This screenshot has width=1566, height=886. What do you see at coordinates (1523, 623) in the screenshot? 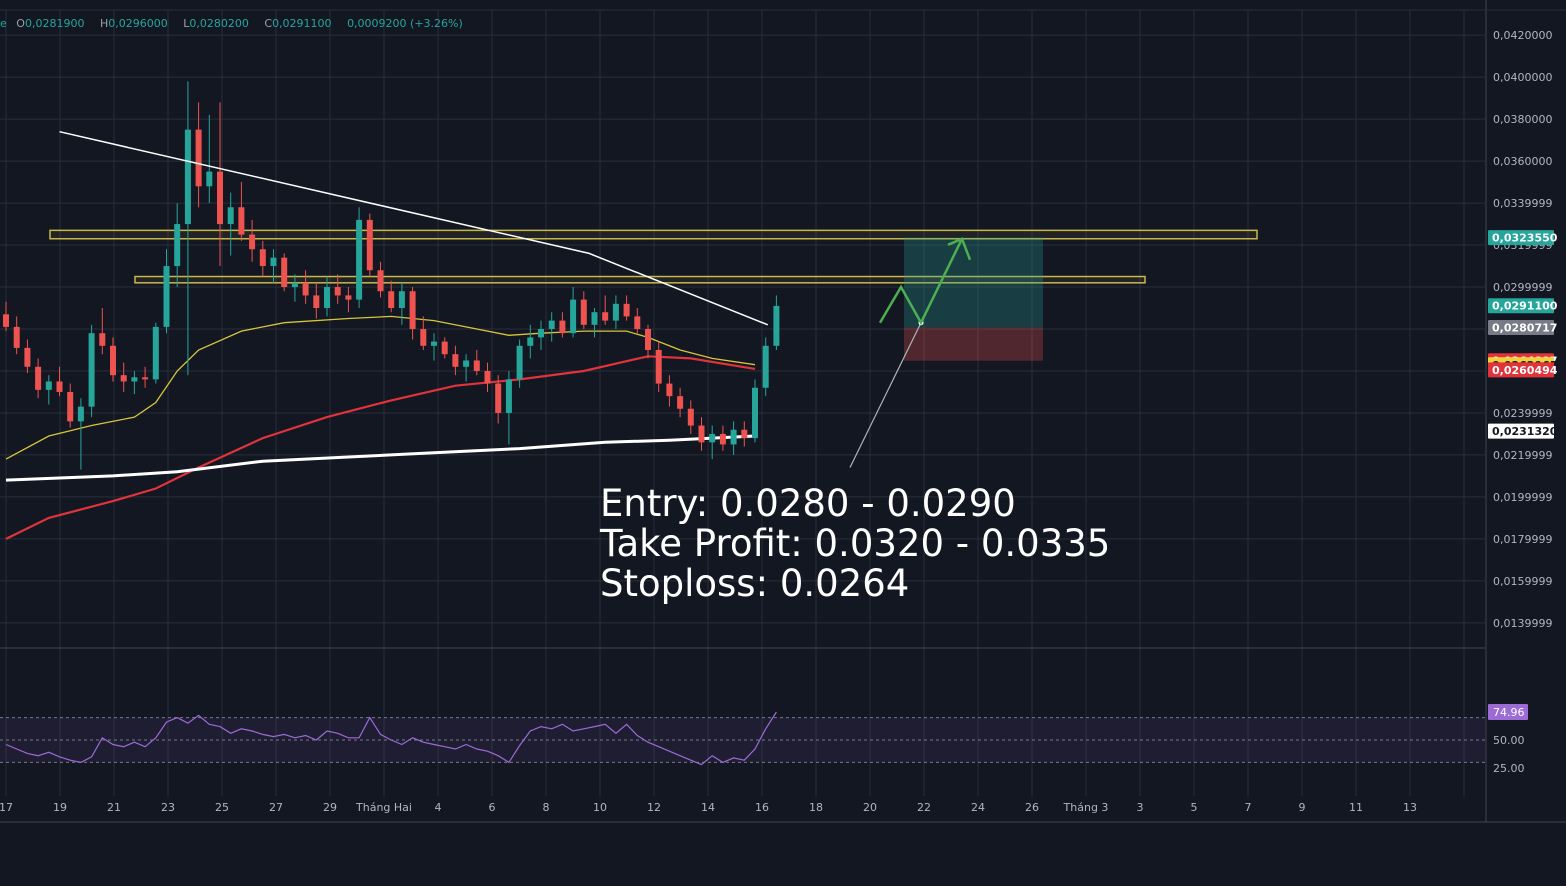
I see `price-tick-label: 0,0139999` at bounding box center [1523, 623].